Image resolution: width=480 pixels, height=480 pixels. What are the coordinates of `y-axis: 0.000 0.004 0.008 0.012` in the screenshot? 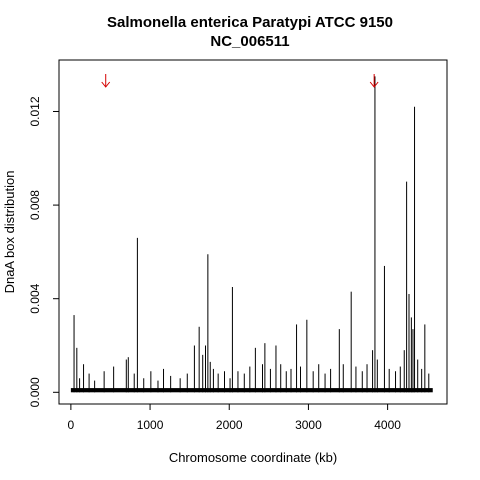 It's located at (44, 251).